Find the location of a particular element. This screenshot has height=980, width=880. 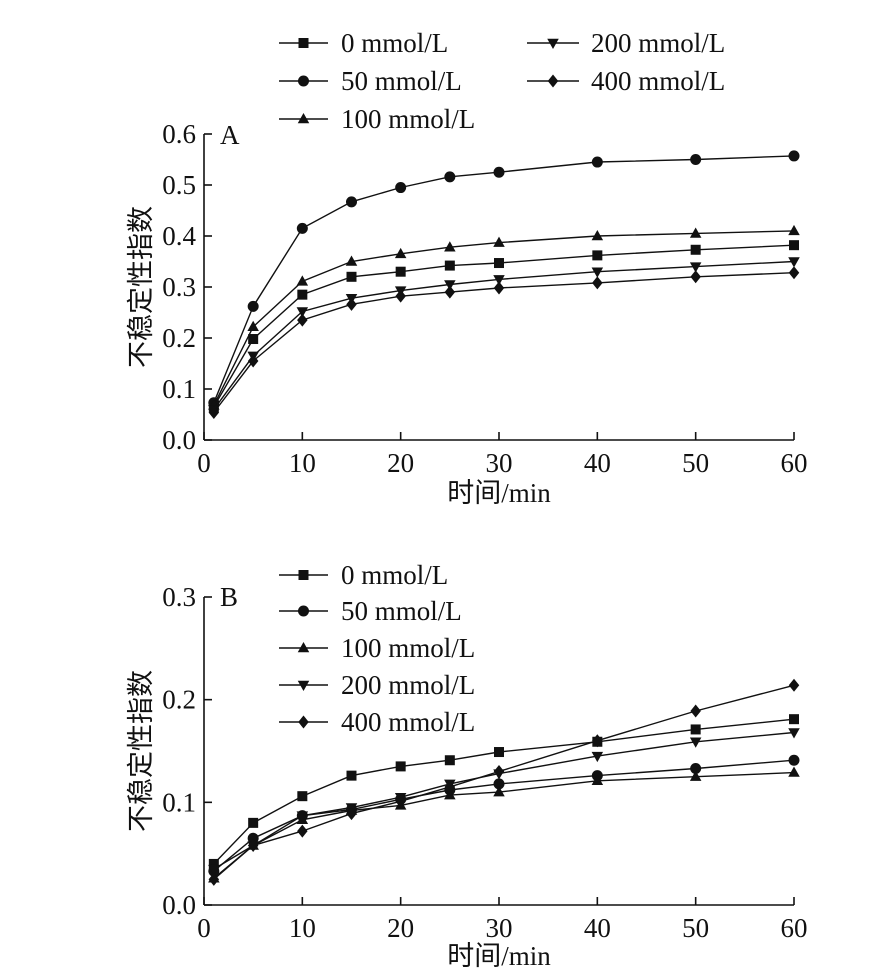

series-triangle-up is located at coordinates (504, 317).